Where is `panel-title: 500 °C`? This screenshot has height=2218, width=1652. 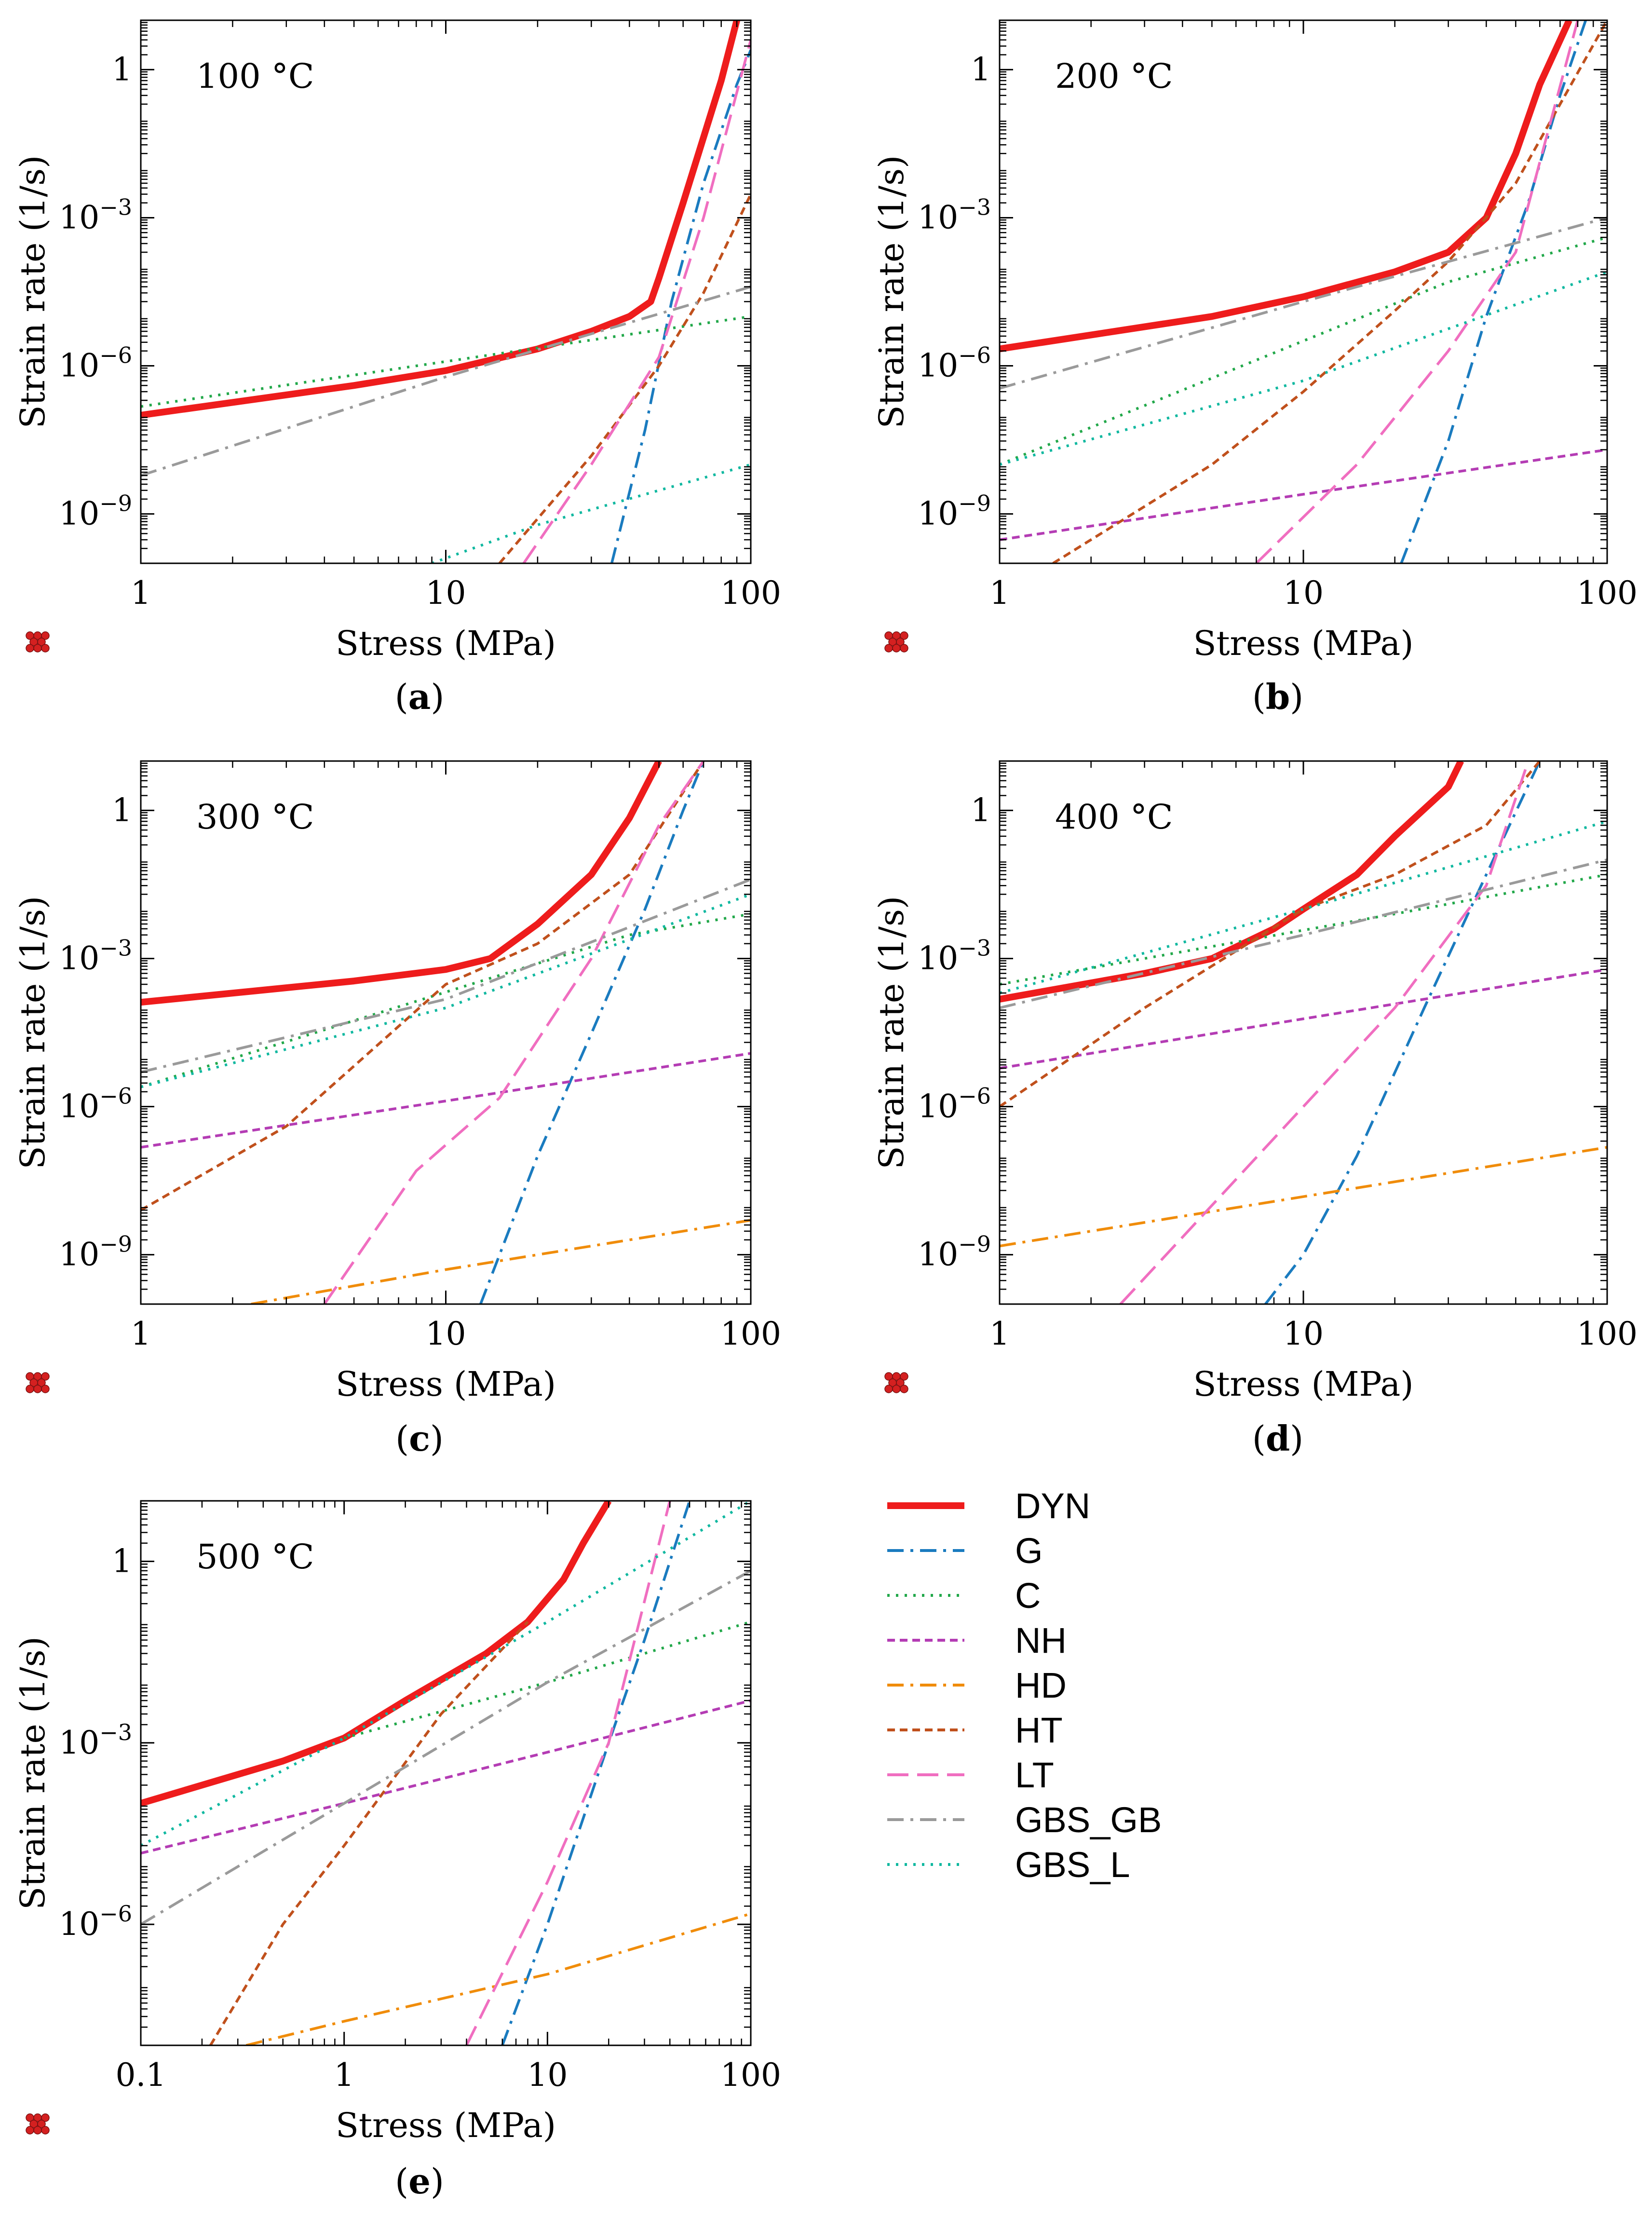 panel-title: 500 °C is located at coordinates (255, 1557).